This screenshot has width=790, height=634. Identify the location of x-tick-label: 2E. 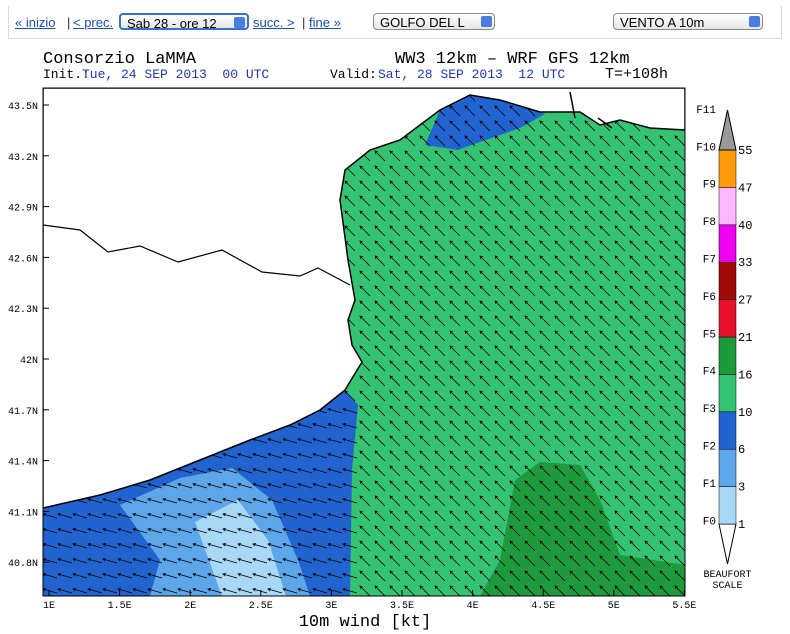
(190, 606).